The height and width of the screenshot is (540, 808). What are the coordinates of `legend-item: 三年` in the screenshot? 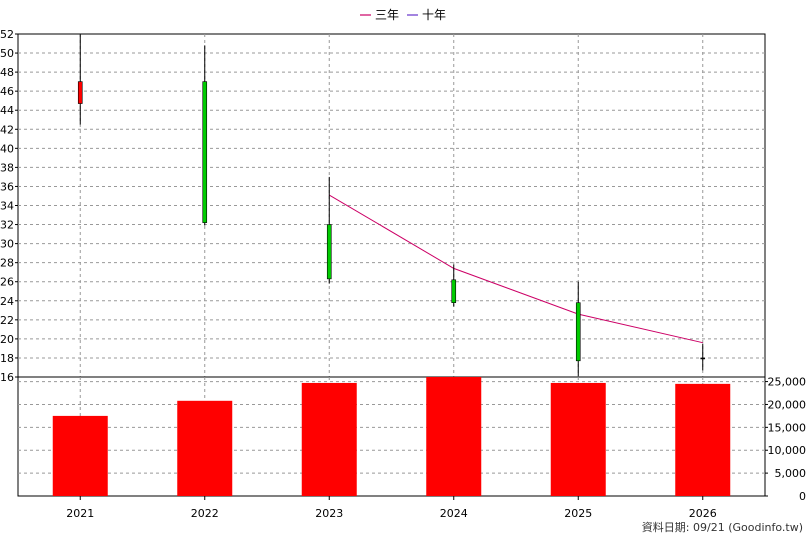 It's located at (379, 15).